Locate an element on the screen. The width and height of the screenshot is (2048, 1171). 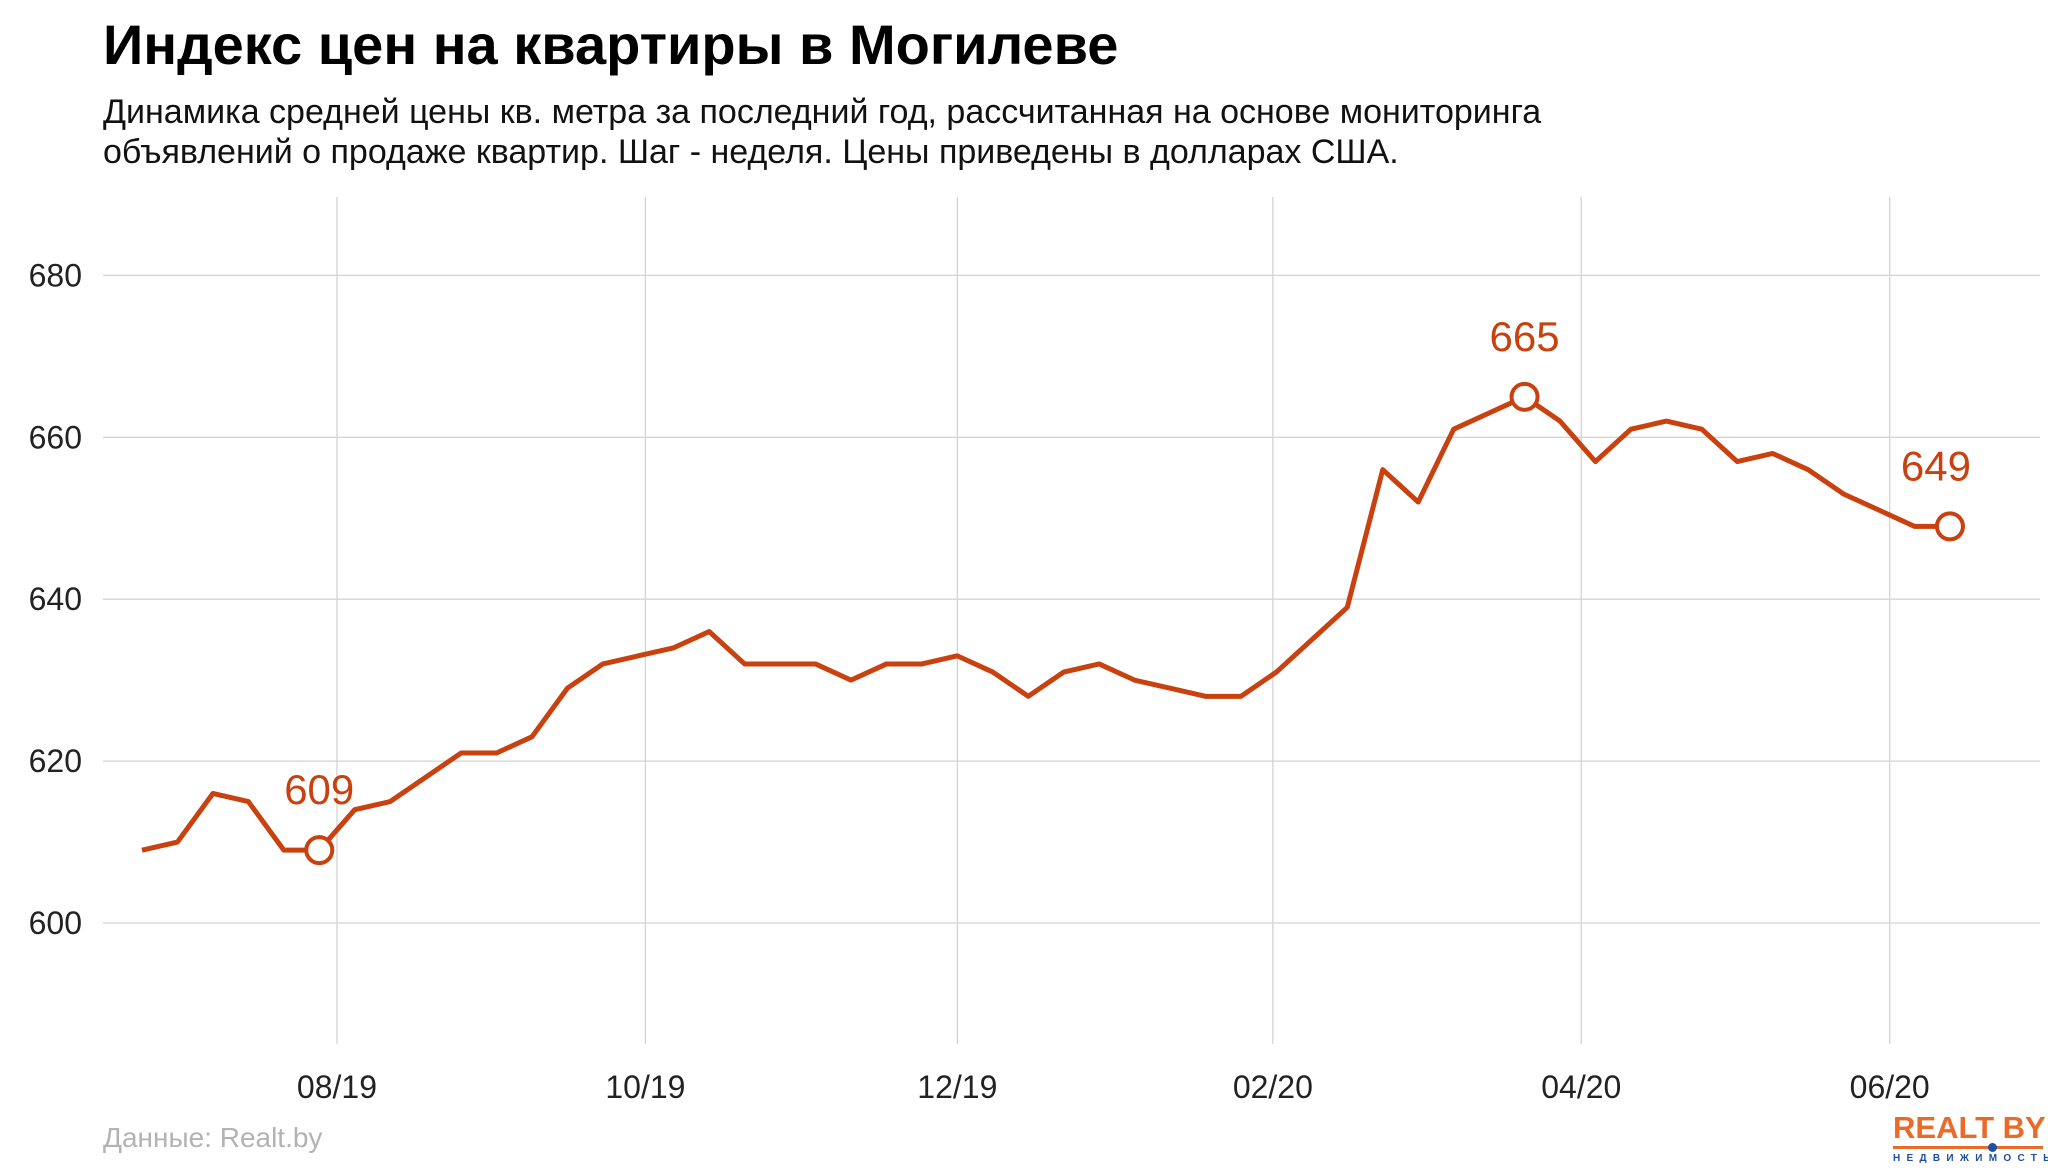
x-tick-label: 12/19 is located at coordinates (957, 1087).